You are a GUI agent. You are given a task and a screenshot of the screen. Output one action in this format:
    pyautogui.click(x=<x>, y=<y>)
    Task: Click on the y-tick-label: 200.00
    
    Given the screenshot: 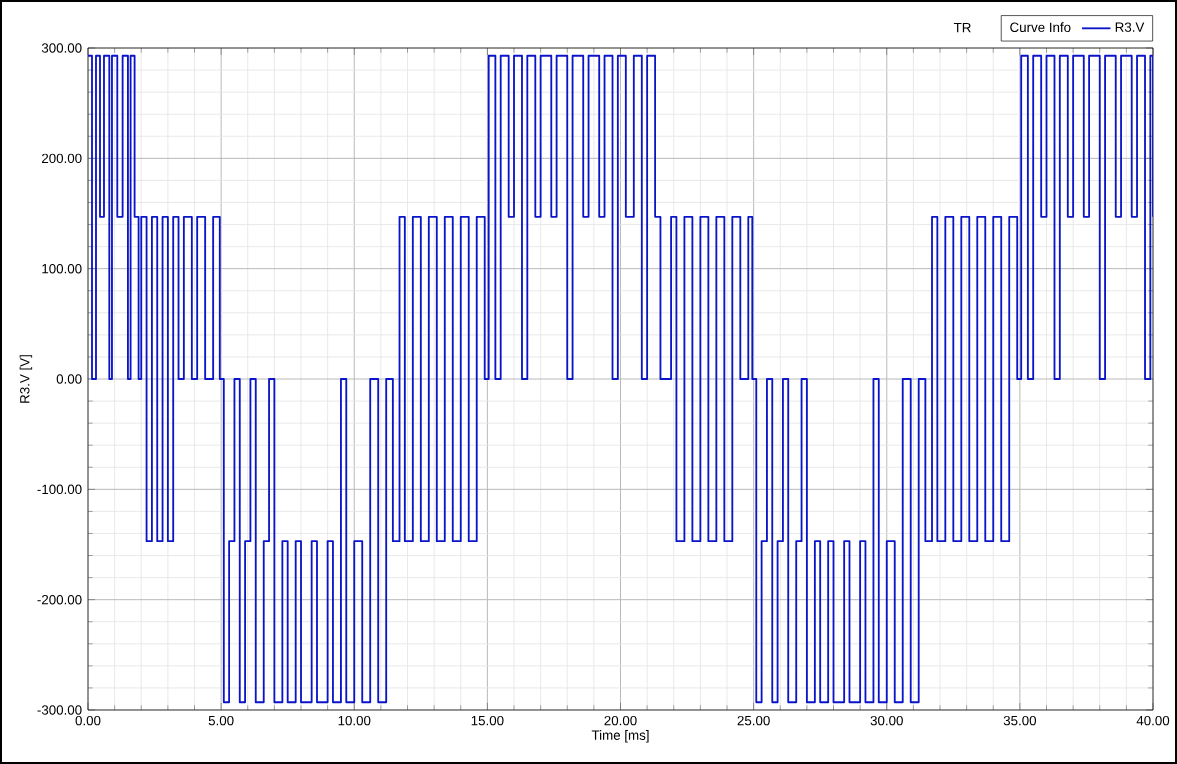 What is the action you would take?
    pyautogui.click(x=62, y=158)
    